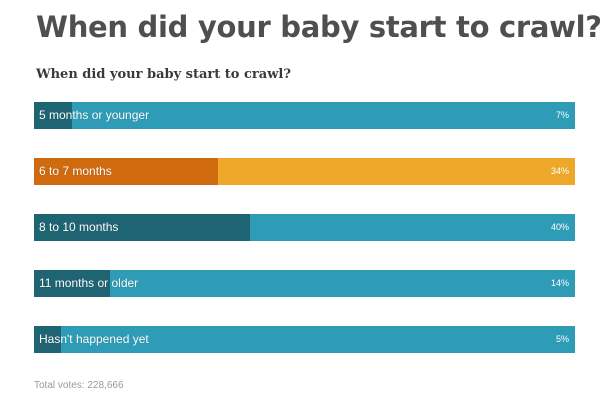 This screenshot has width=600, height=406. I want to click on poll-option-label: Hasn't happened yet, so click(94, 339).